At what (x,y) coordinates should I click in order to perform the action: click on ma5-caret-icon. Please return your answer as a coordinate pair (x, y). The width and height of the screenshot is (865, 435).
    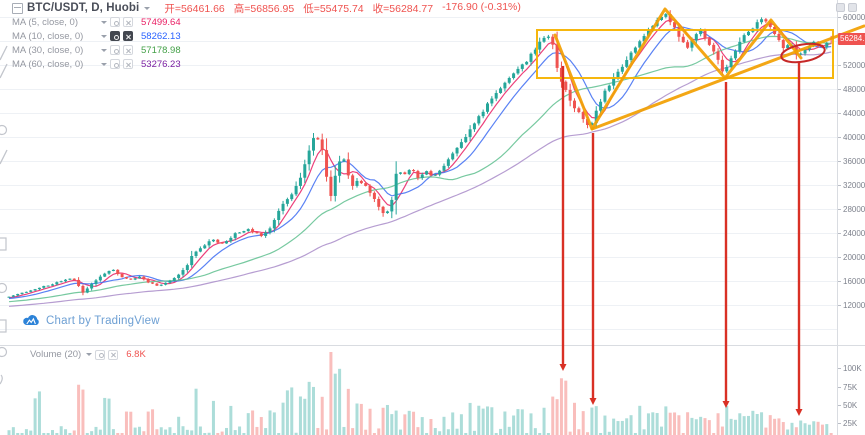
    Looking at the image, I should click on (104, 22).